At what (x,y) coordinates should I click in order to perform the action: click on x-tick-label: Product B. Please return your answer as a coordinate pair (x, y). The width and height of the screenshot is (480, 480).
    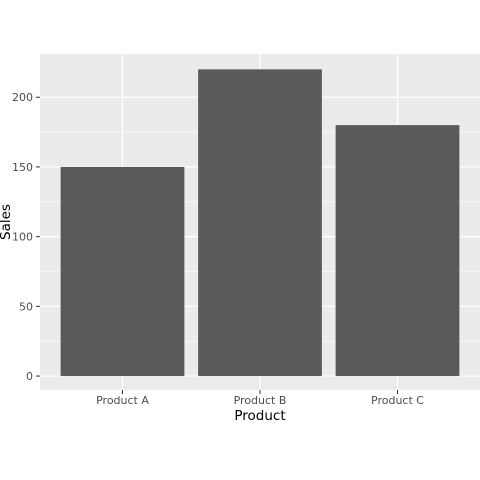
    Looking at the image, I should click on (260, 400).